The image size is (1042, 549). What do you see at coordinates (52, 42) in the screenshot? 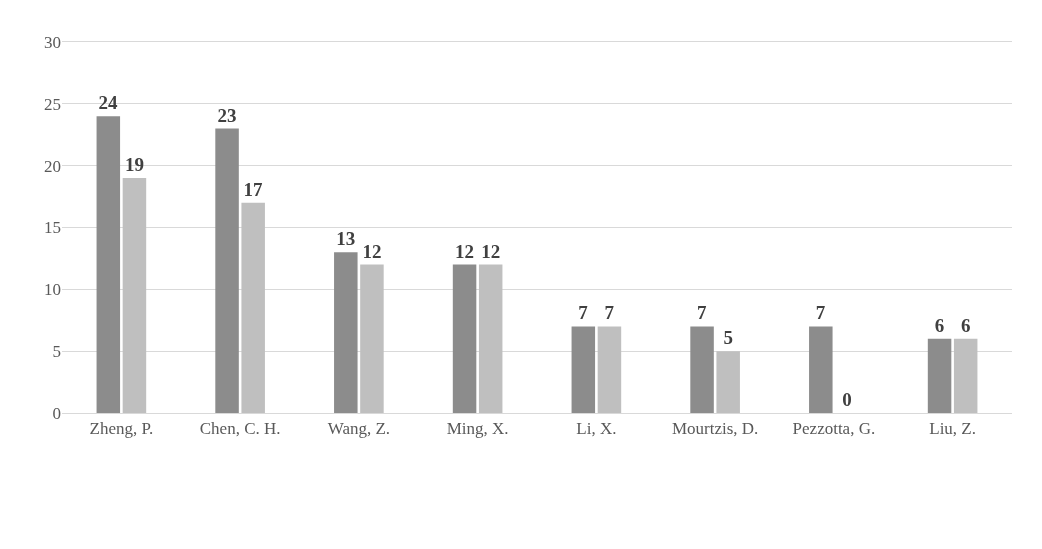
I see `y-tick-label: 30` at bounding box center [52, 42].